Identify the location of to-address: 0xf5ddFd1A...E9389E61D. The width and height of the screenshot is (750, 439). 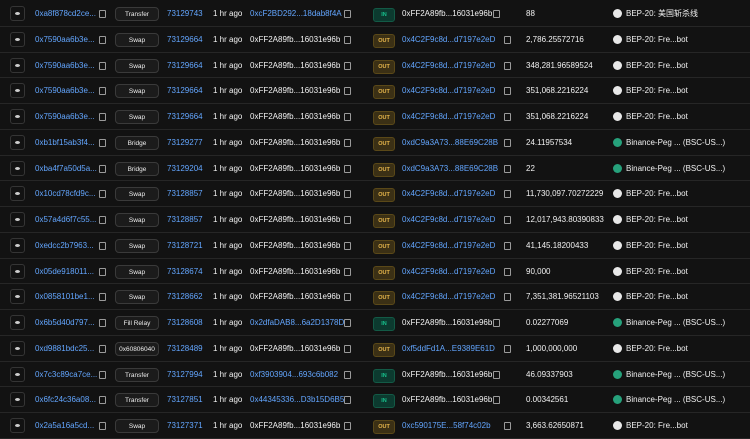
(448, 348).